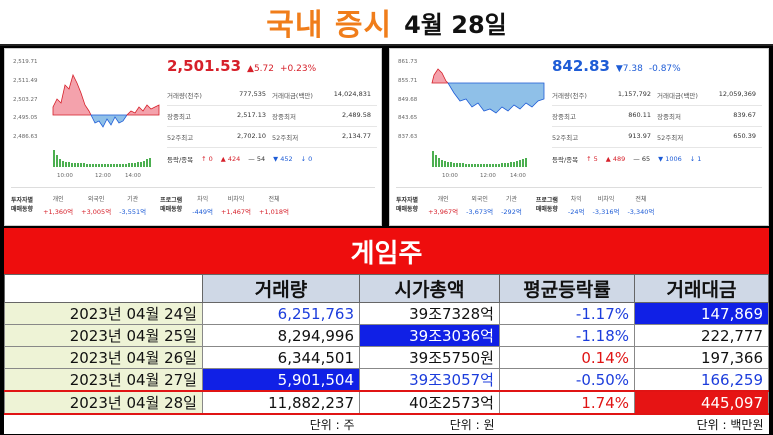 The width and height of the screenshot is (773, 435). What do you see at coordinates (744, 115) in the screenshot?
I see `stat-value: 839.67` at bounding box center [744, 115].